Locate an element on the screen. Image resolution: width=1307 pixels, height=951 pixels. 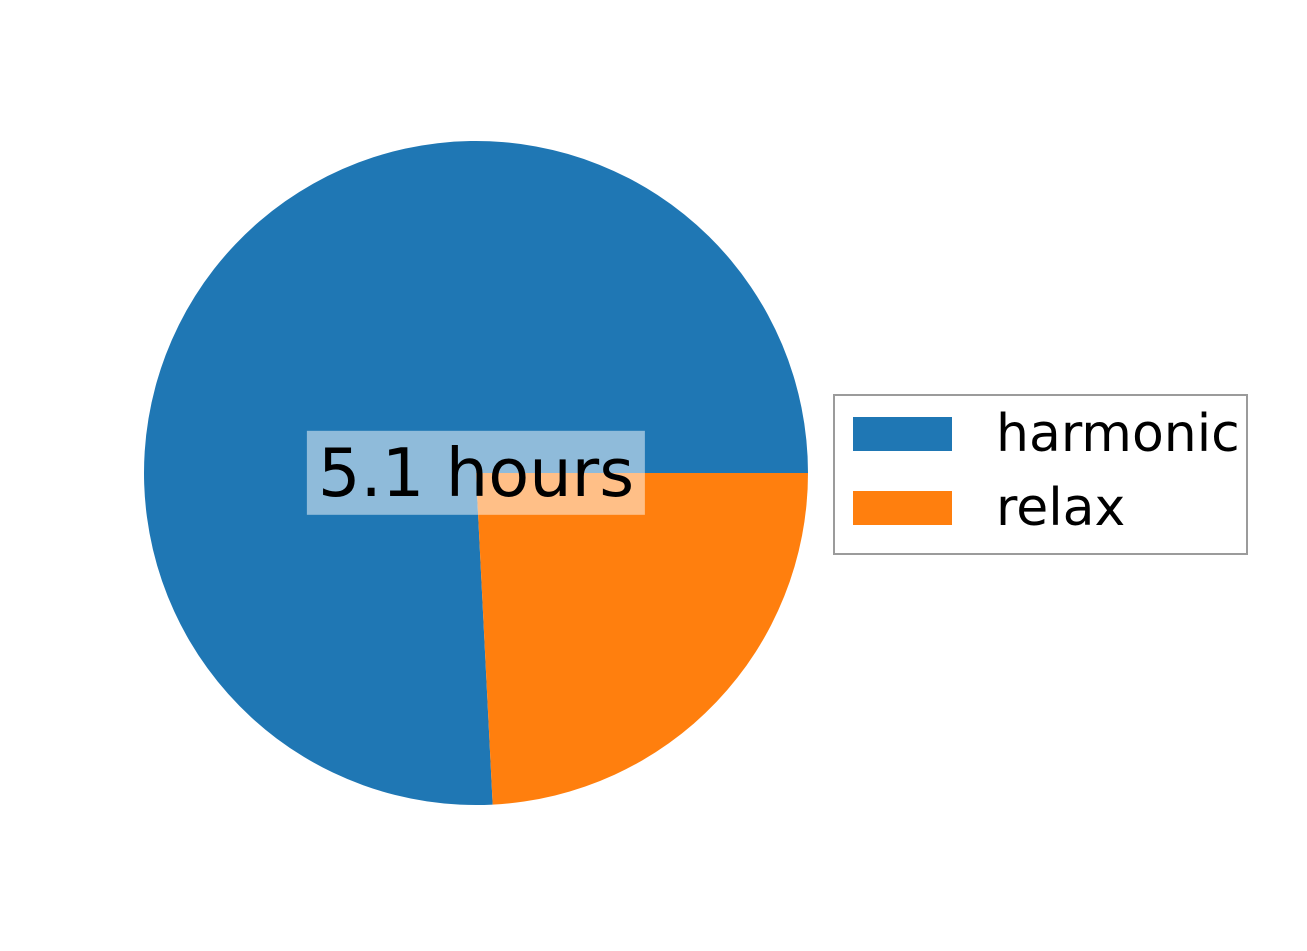
pie-center-label: 5.1 hours is located at coordinates (476, 473).